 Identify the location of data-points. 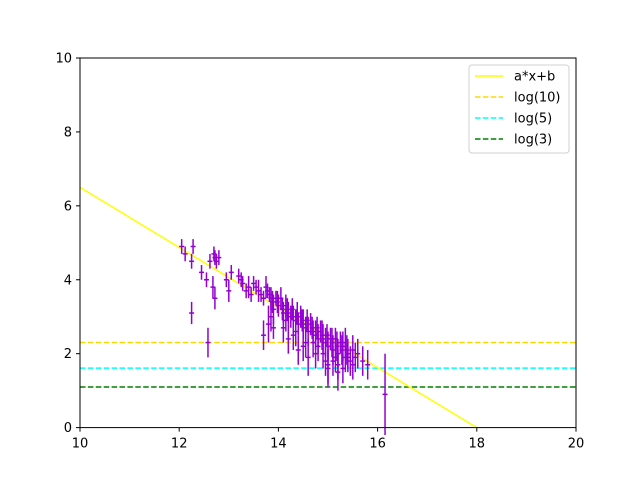
(283, 337).